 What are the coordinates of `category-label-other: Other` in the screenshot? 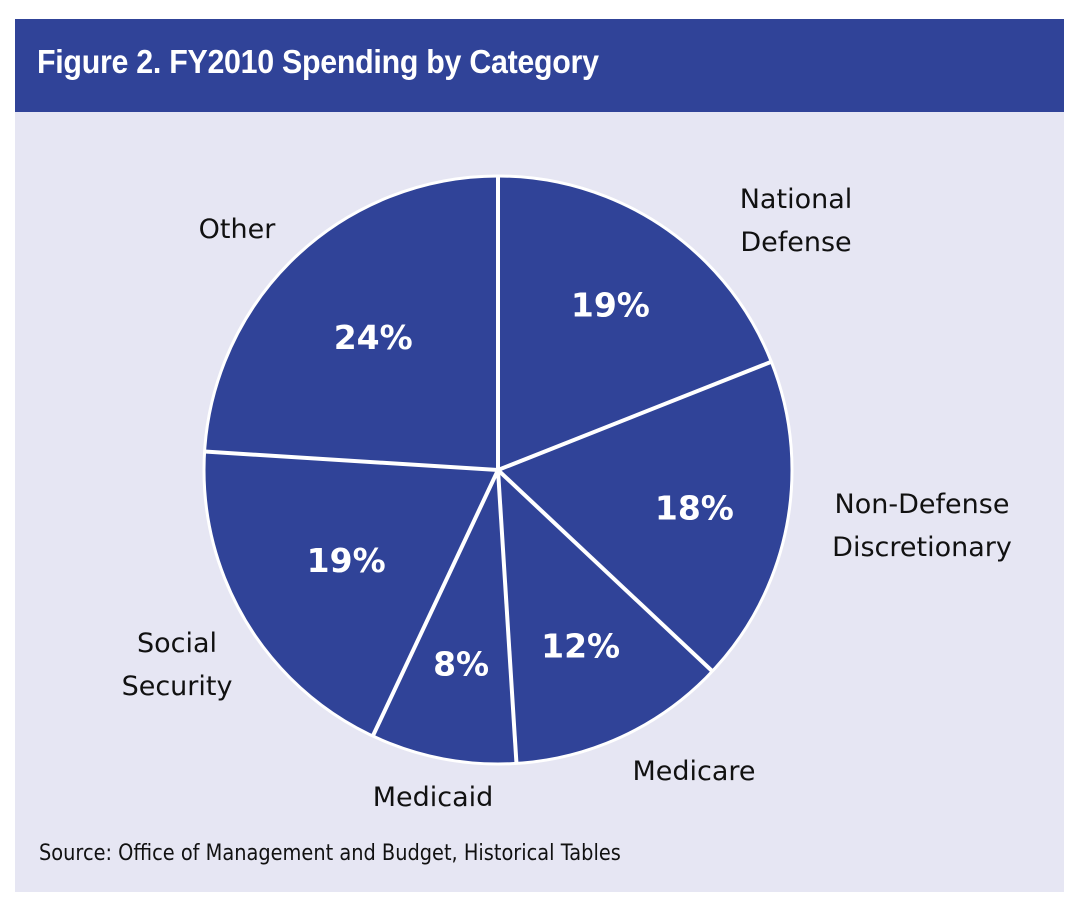 It's located at (238, 229).